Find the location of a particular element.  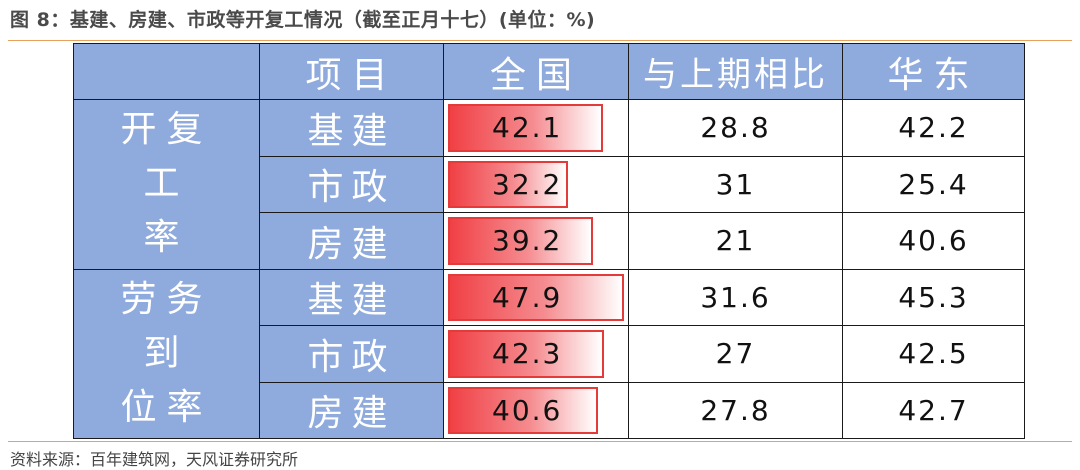

national-cell: 39.2 is located at coordinates (536, 241).